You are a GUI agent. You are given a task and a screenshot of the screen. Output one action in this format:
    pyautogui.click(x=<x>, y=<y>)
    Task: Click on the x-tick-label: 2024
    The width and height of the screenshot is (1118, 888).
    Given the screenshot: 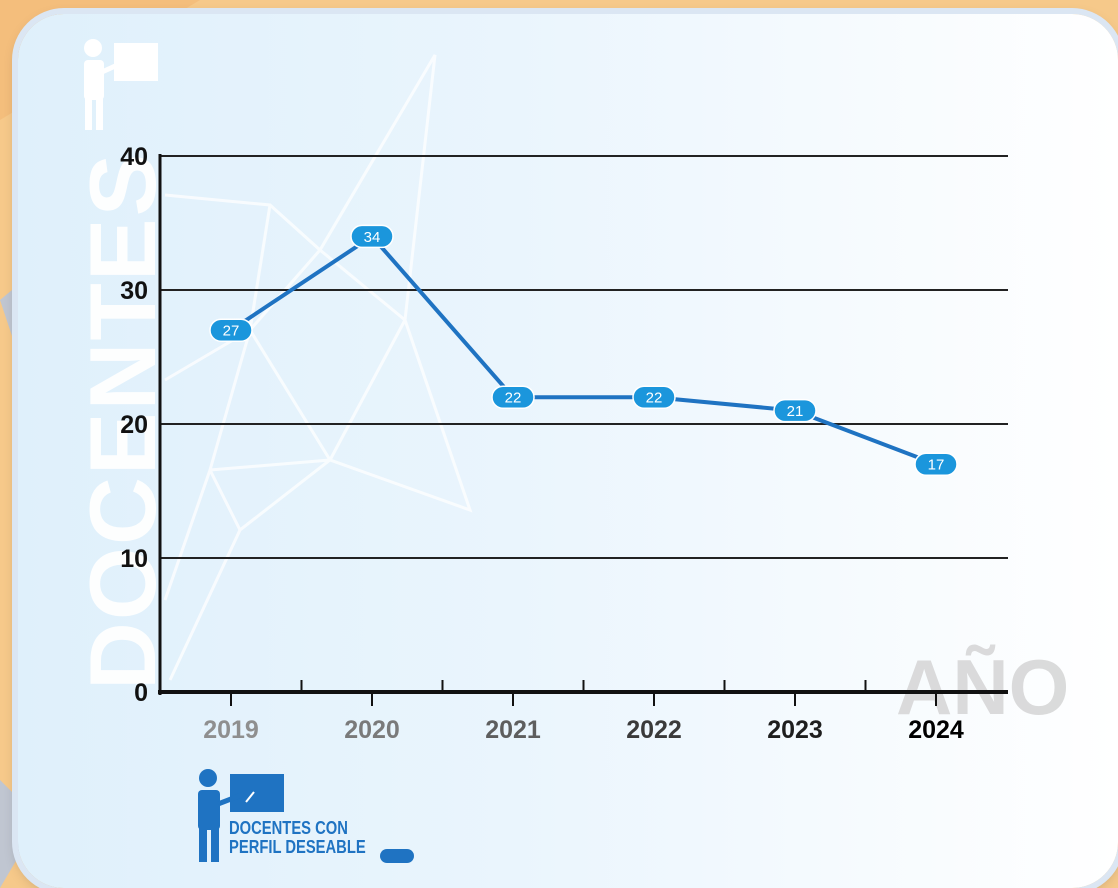 What is the action you would take?
    pyautogui.click(x=936, y=730)
    